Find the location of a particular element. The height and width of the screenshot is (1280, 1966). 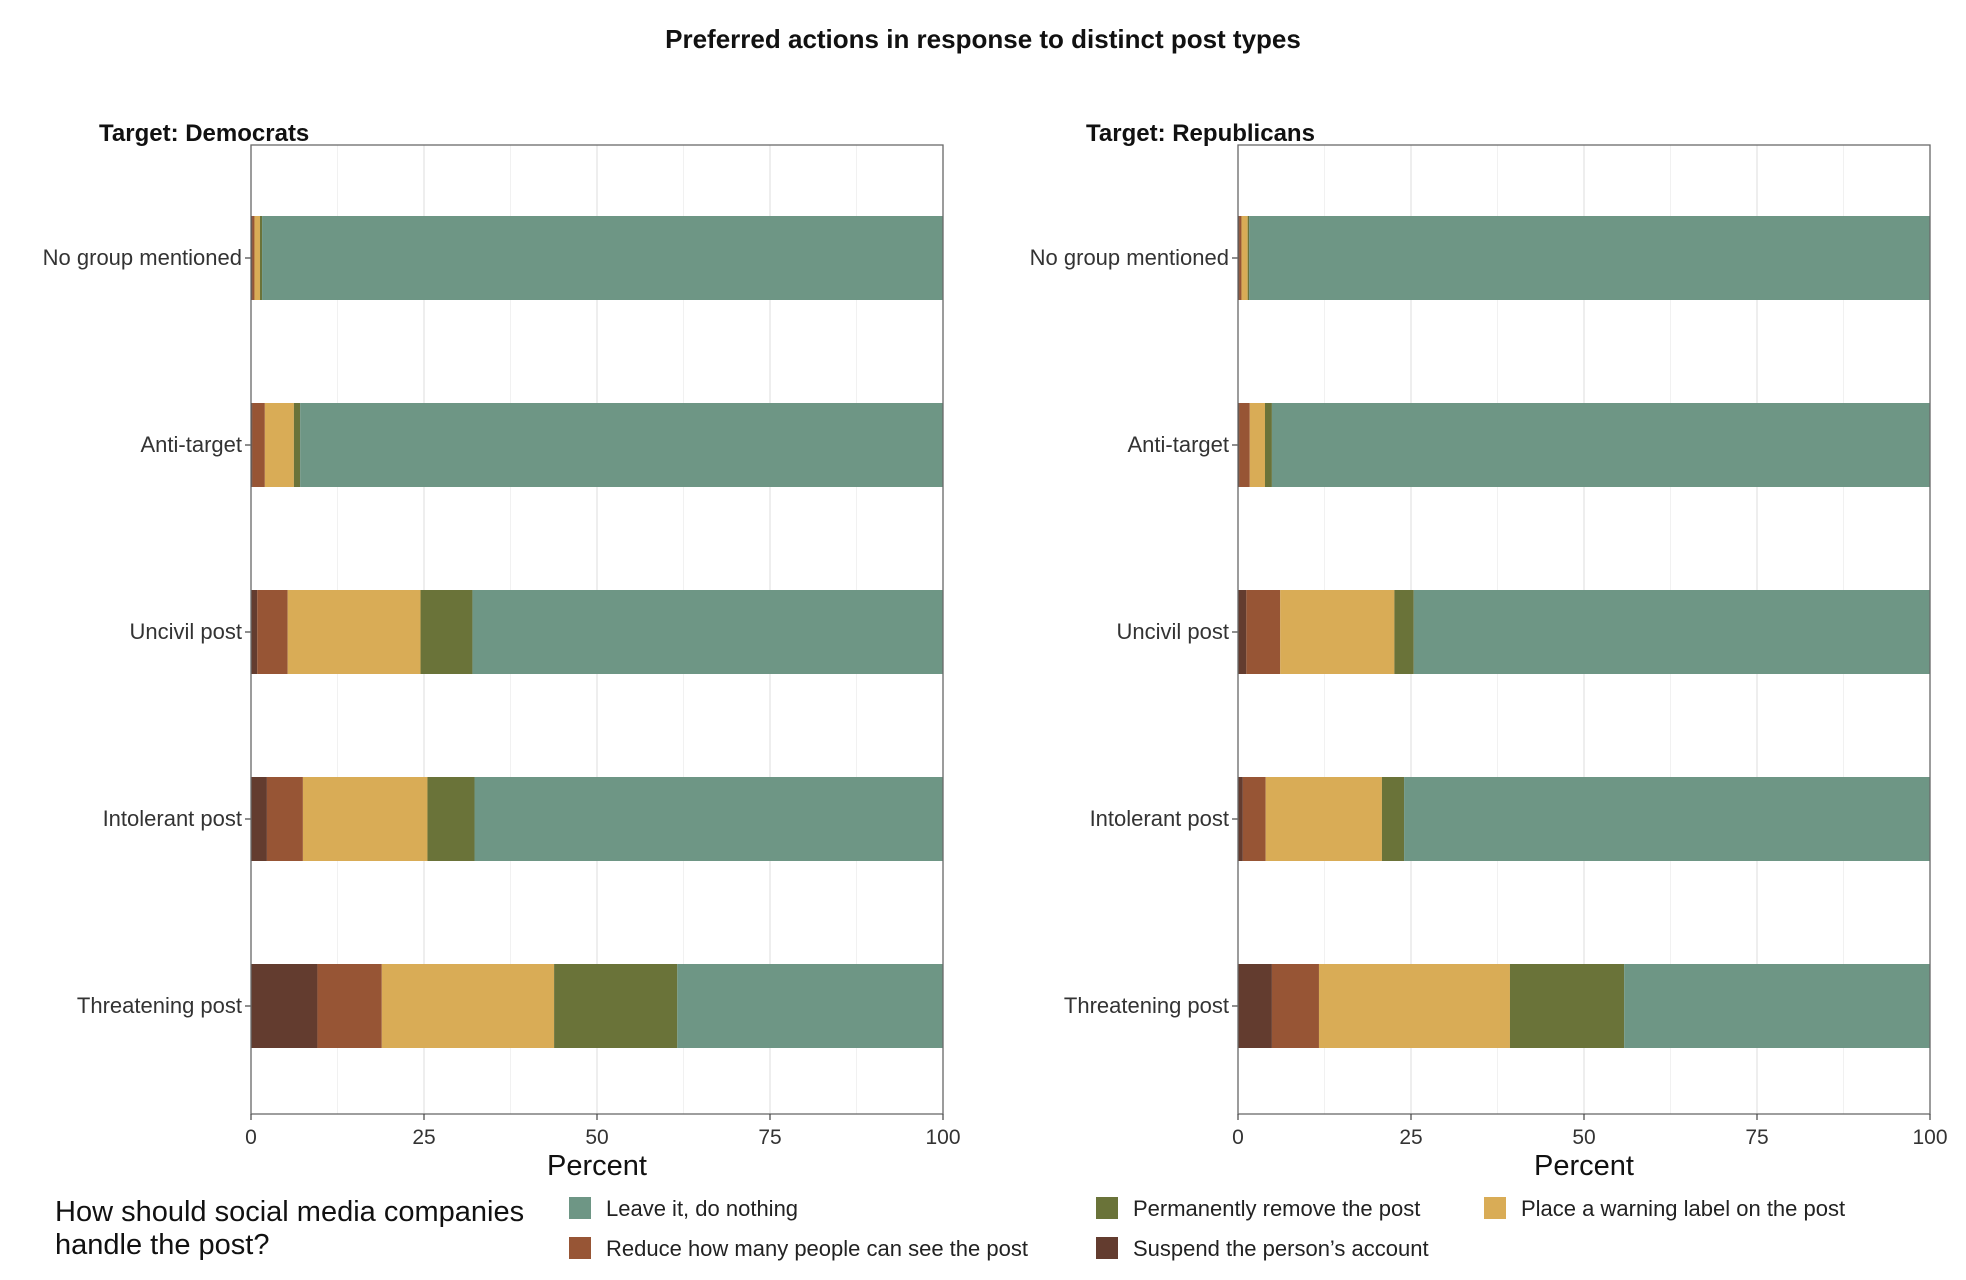

legend-title: handle the post? is located at coordinates (162, 1245).